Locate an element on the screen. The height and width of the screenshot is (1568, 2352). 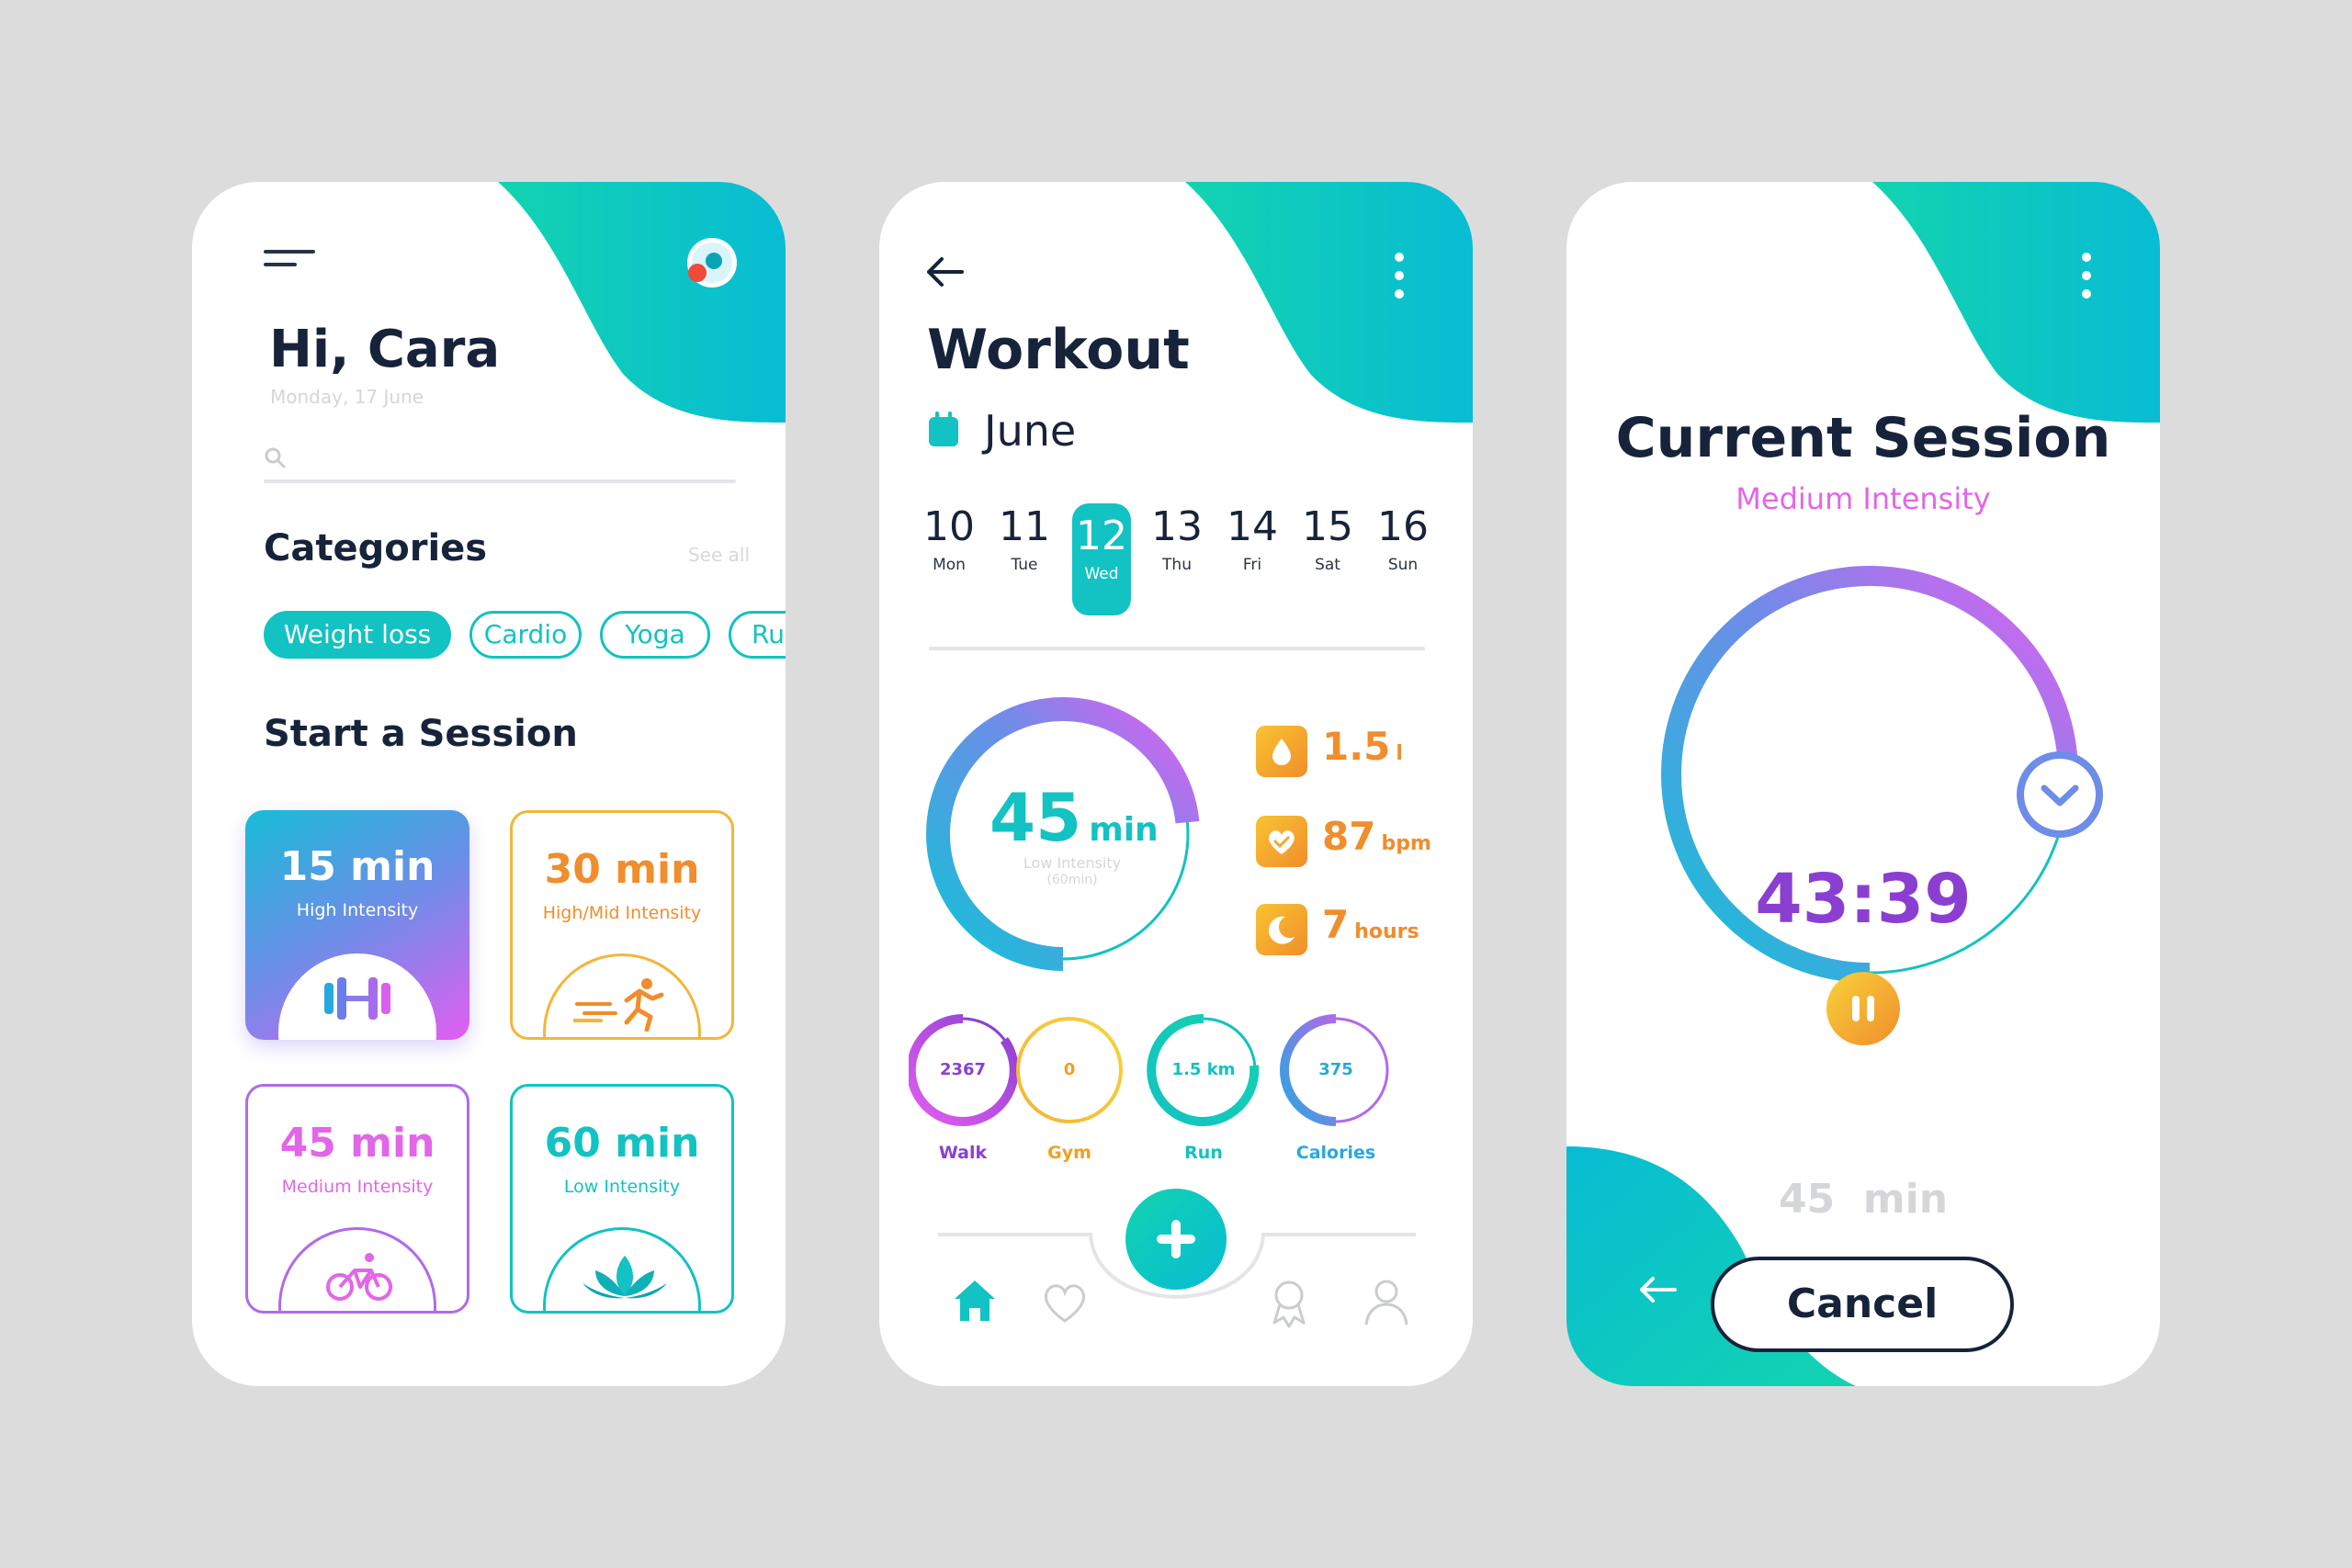
day-wed-selected: 12 Wed is located at coordinates (1101, 559).